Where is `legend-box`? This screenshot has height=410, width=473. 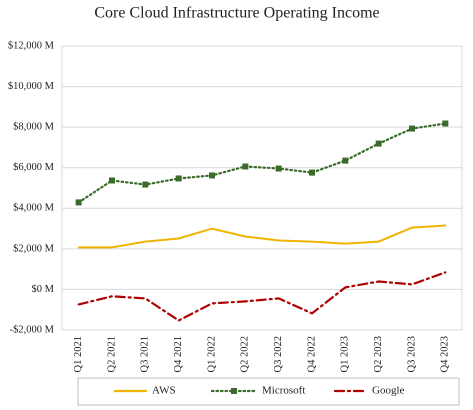 legend-box is located at coordinates (268, 391).